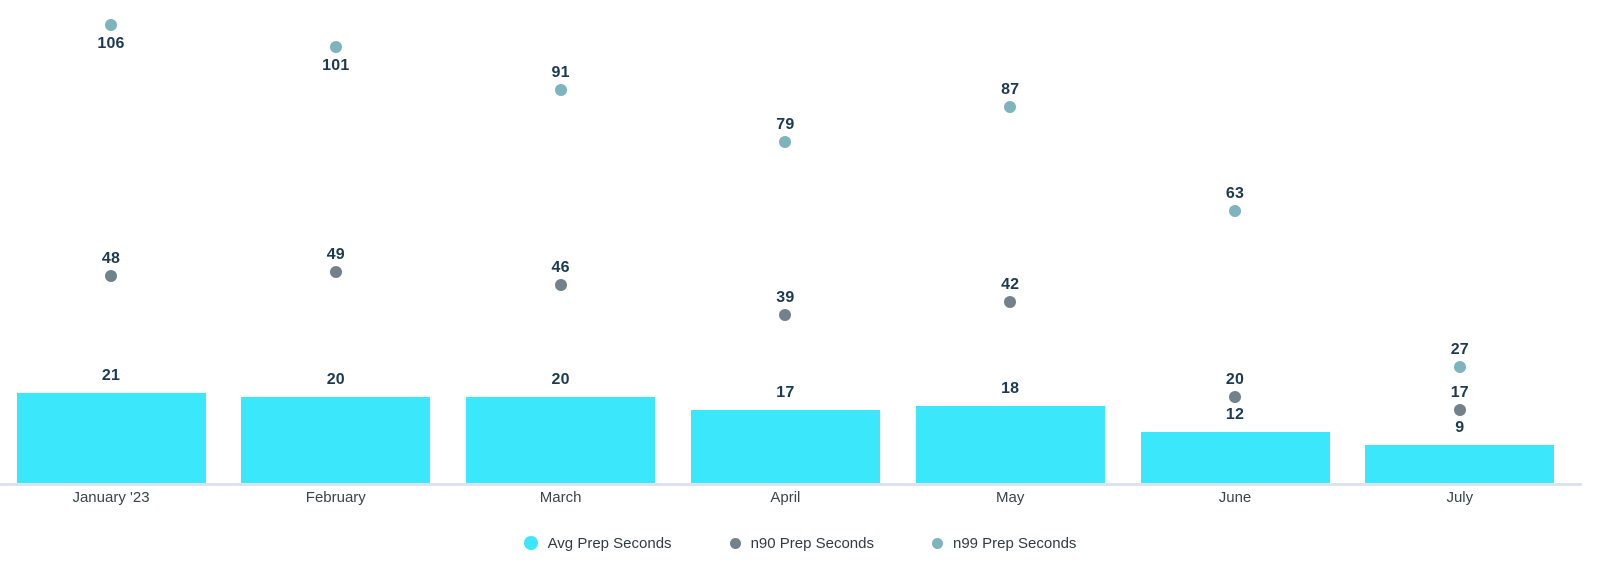 Image resolution: width=1600 pixels, height=581 pixels. Describe the element at coordinates (111, 44) in the screenshot. I see `n99-value-label-january-23: 106` at that location.